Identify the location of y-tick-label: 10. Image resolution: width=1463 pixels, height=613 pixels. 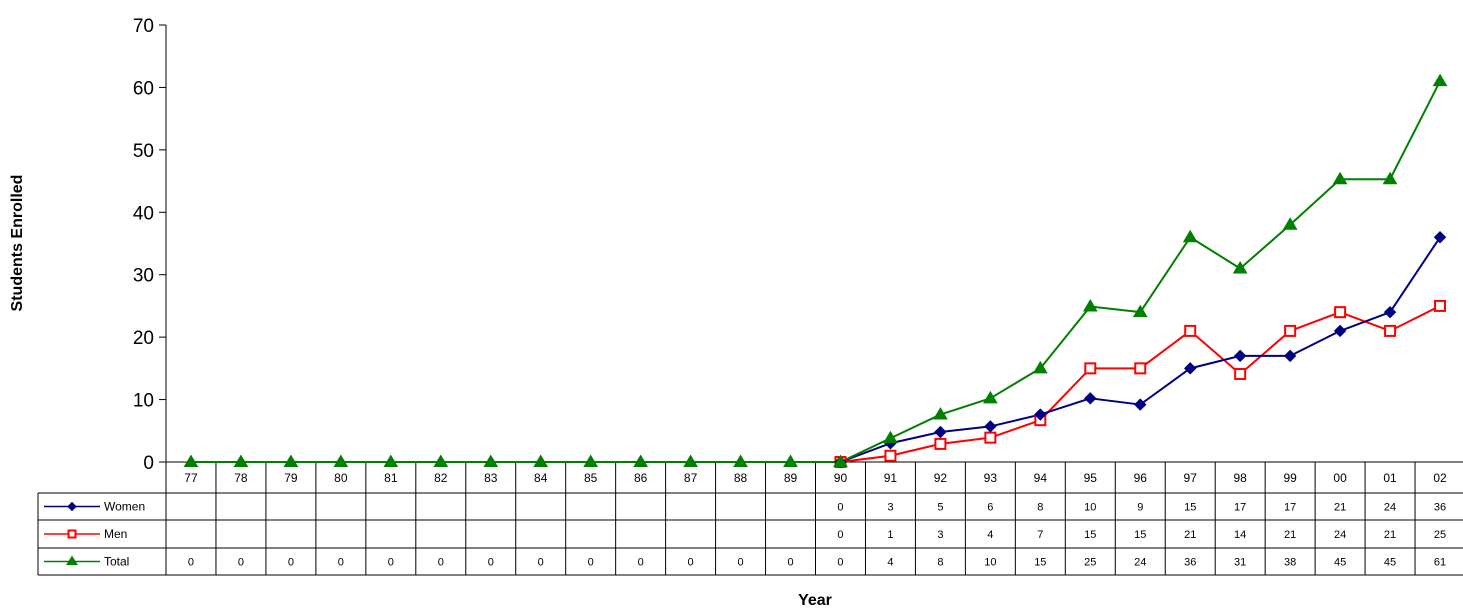
(143, 401).